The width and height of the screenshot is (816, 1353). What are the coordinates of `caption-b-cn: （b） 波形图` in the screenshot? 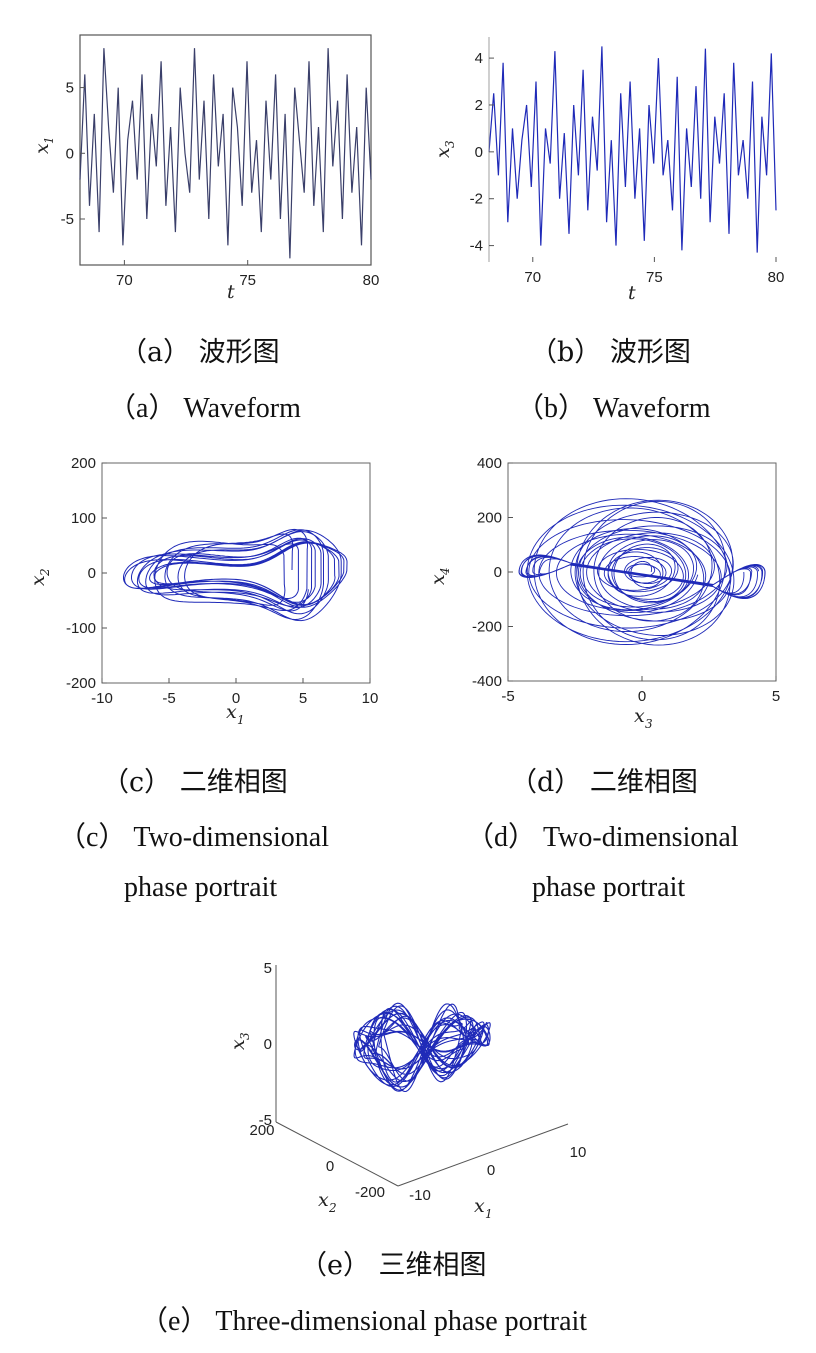 It's located at (610, 352).